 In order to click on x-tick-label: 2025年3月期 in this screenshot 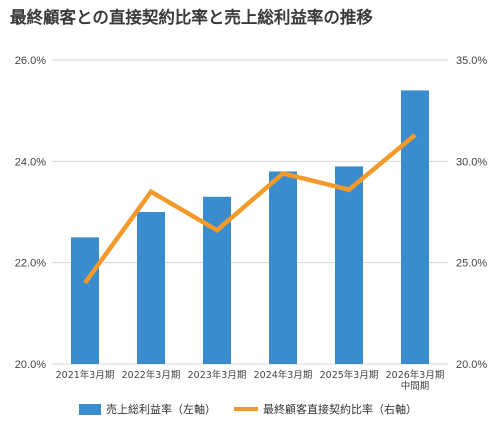, I will do `click(349, 375)`.